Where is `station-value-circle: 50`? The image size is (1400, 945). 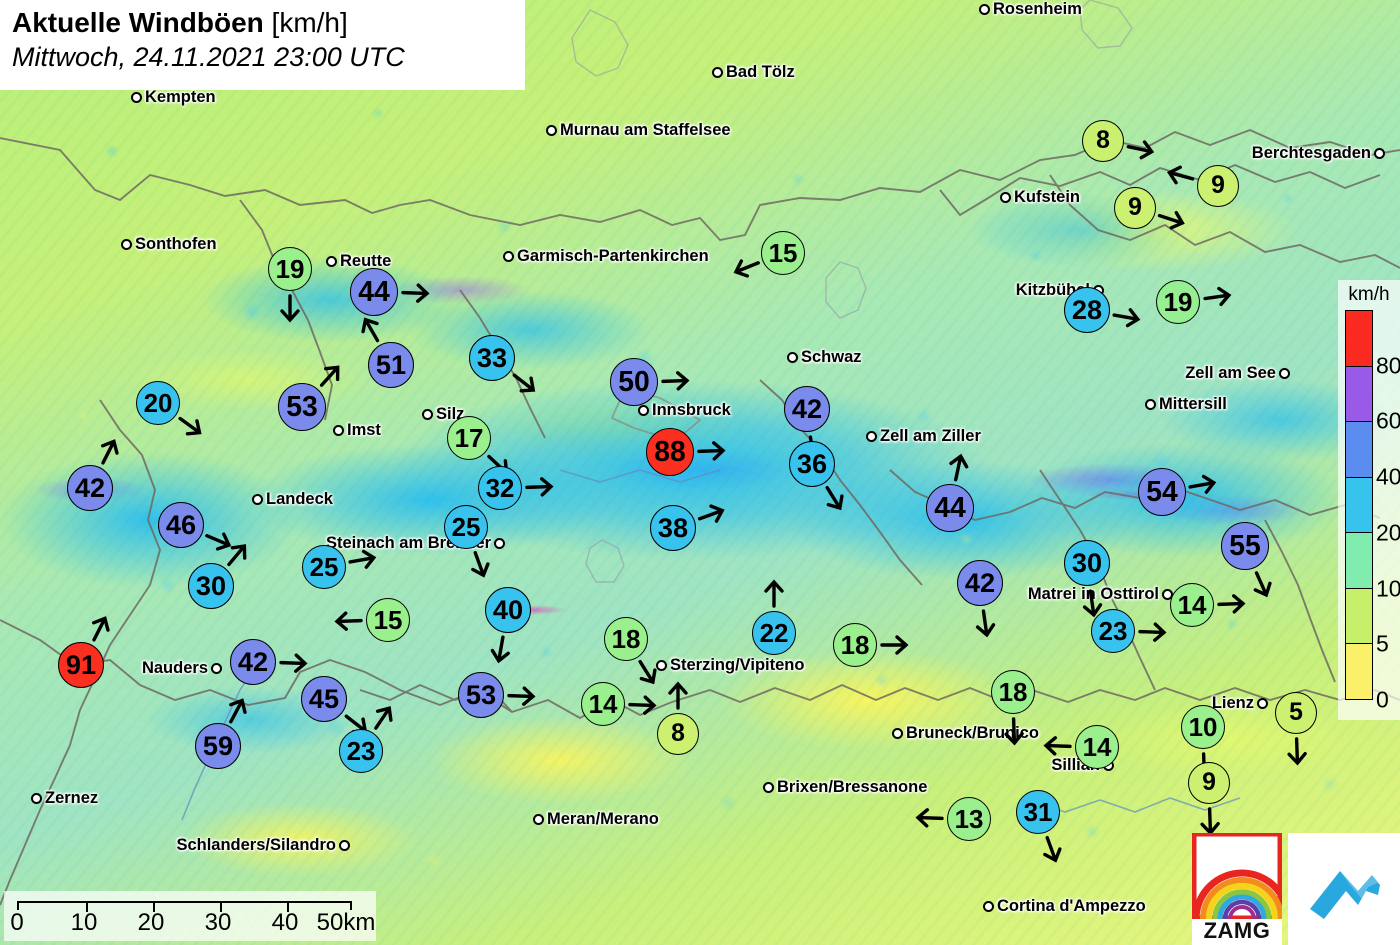
station-value-circle: 50 is located at coordinates (634, 382).